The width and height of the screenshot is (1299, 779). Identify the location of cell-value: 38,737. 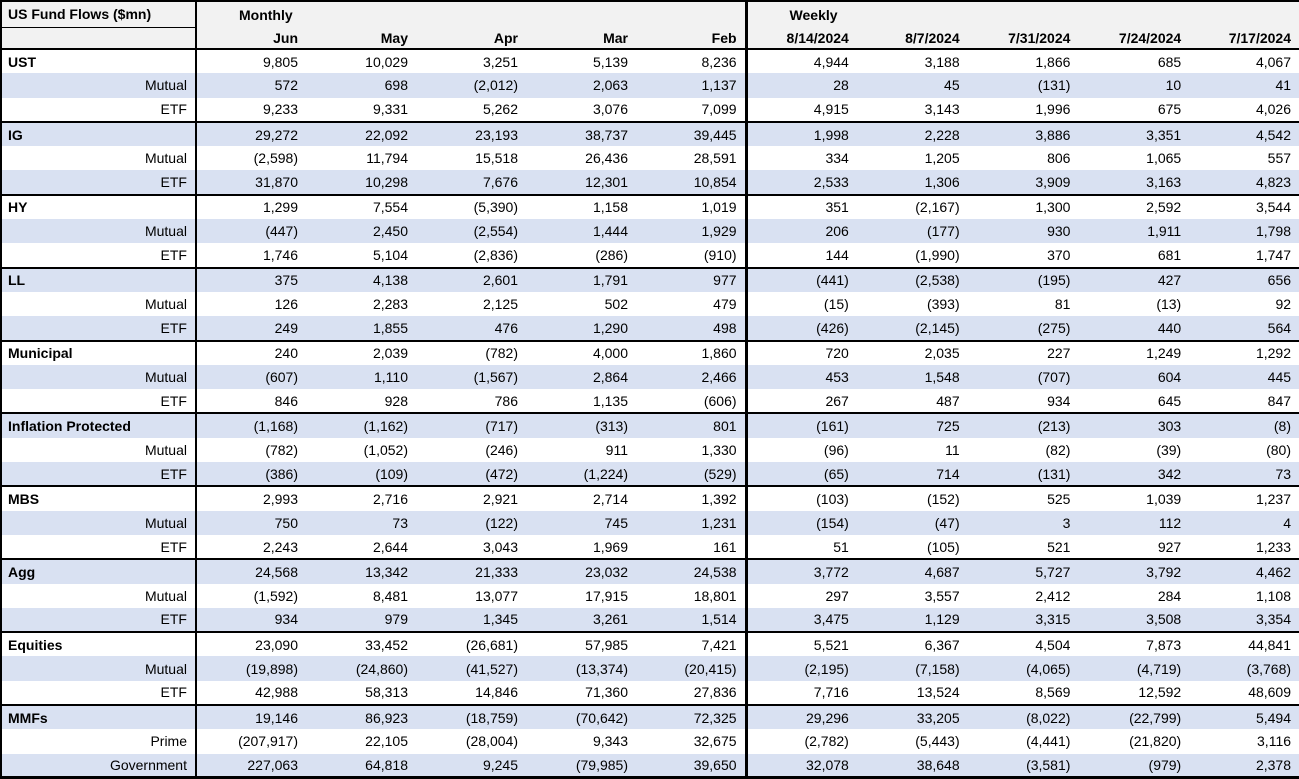
(581, 133).